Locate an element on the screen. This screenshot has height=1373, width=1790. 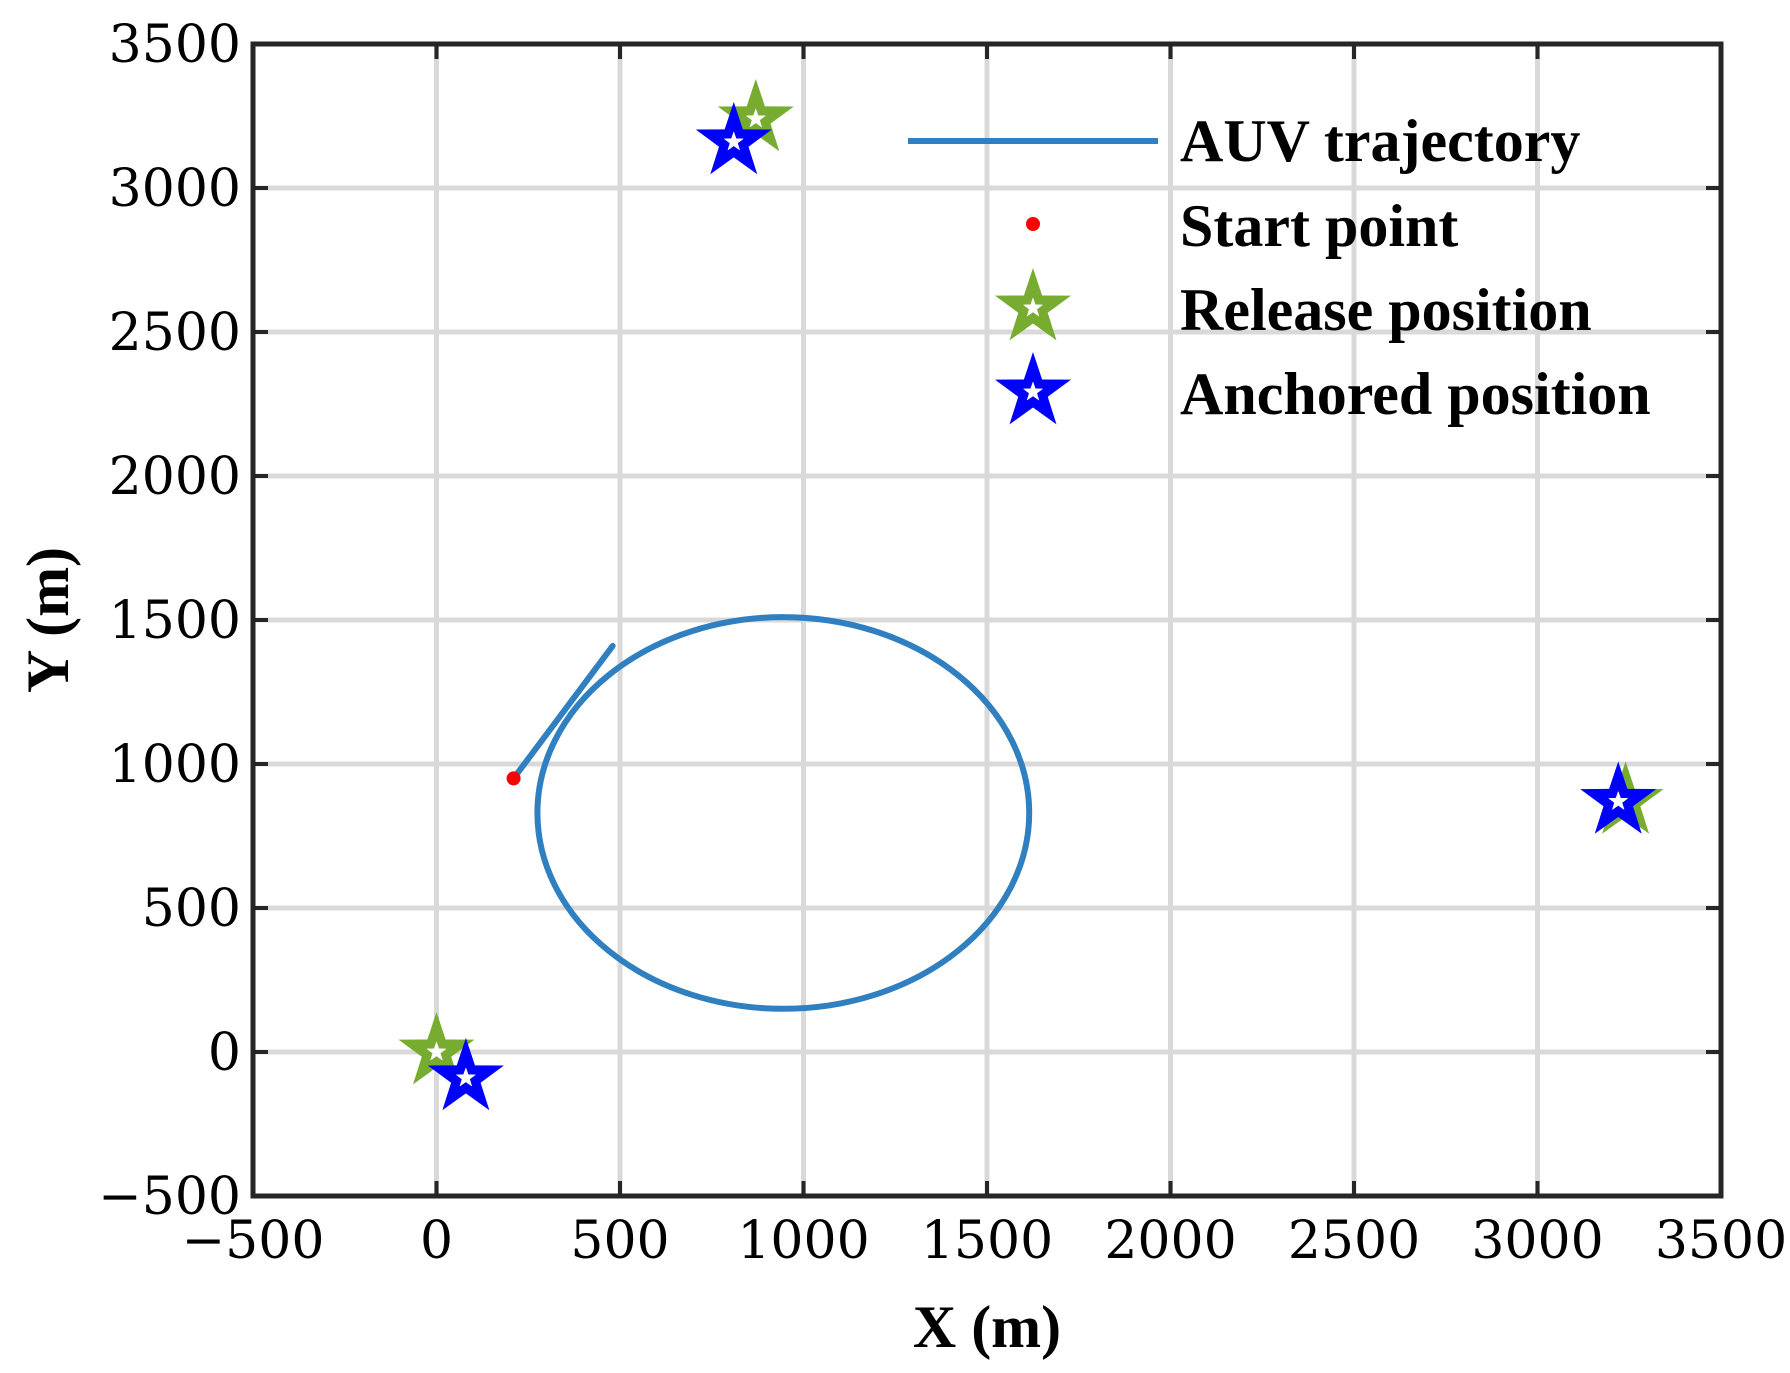
y-tick-label: 0 is located at coordinates (224, 1053).